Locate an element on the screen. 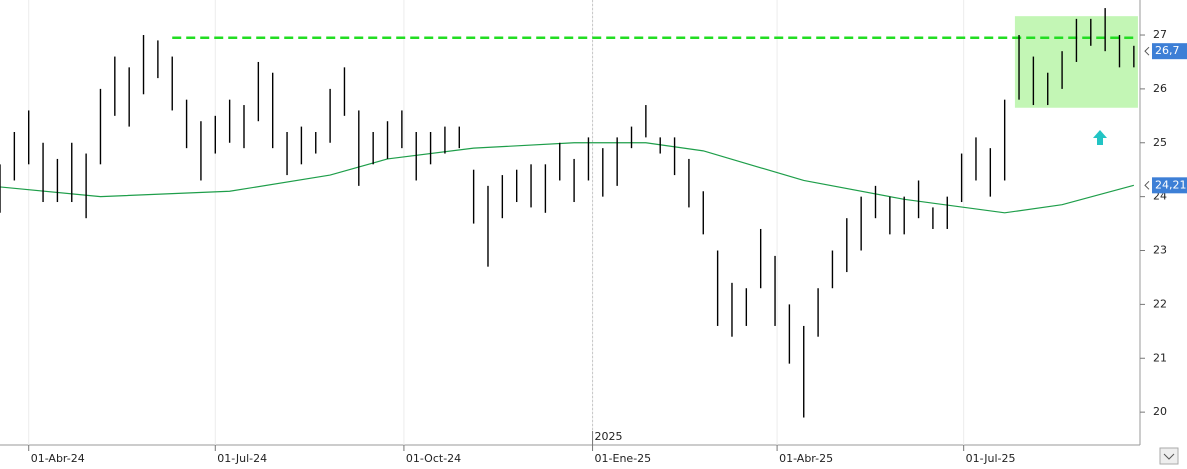 The width and height of the screenshot is (1187, 469). up-arrow is located at coordinates (1100, 137).